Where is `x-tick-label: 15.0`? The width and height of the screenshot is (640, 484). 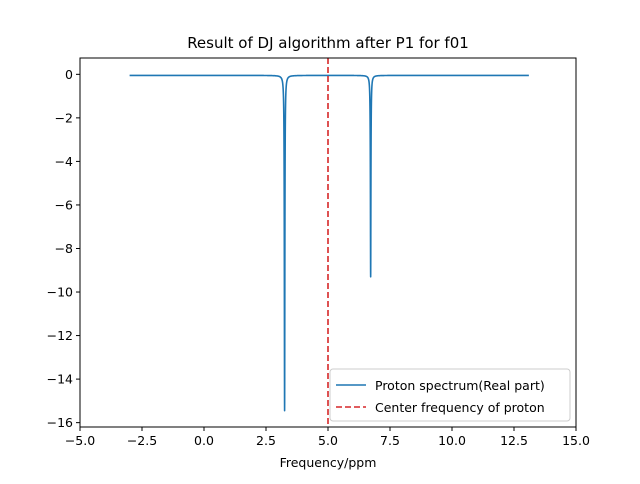 x-tick-label: 15.0 is located at coordinates (576, 440).